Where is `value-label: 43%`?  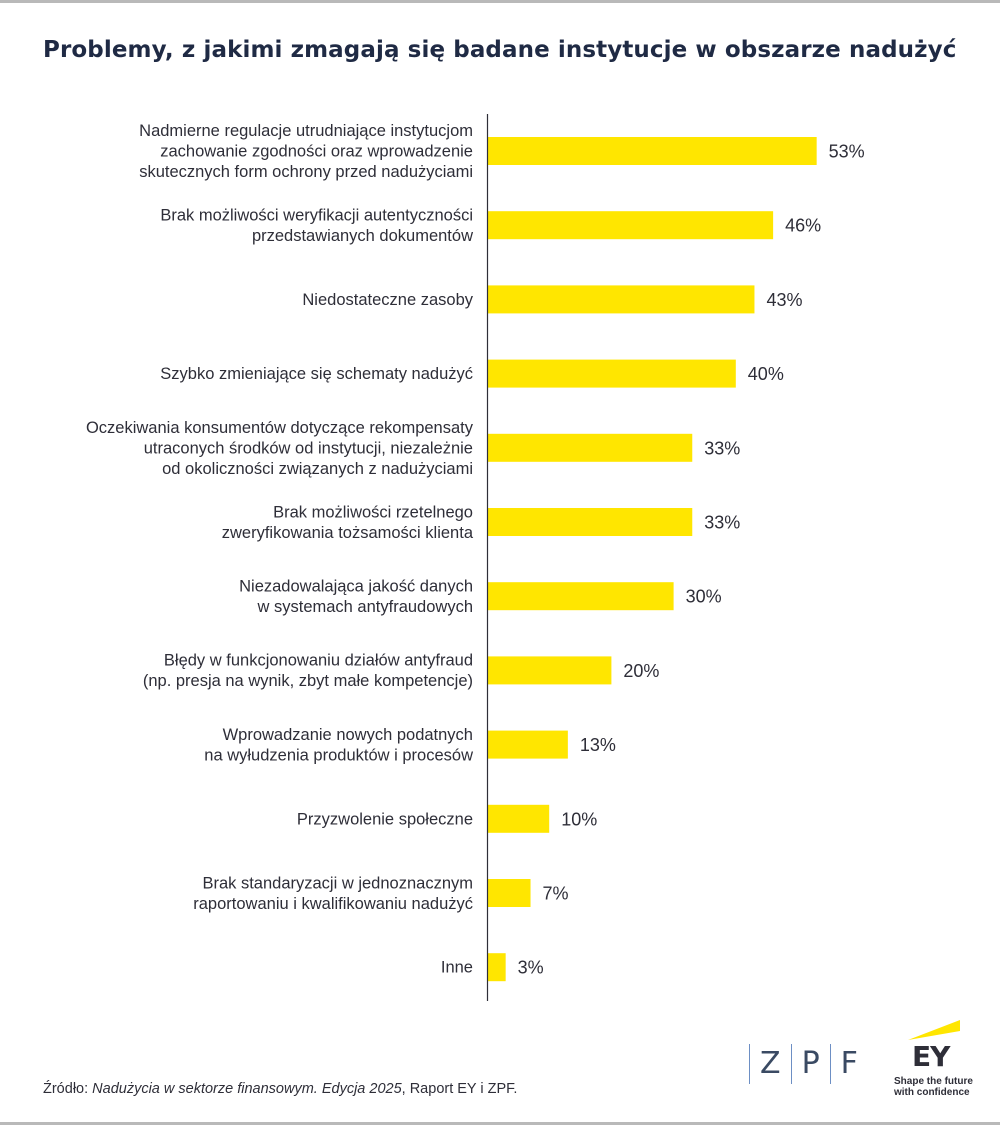 value-label: 43% is located at coordinates (784, 300).